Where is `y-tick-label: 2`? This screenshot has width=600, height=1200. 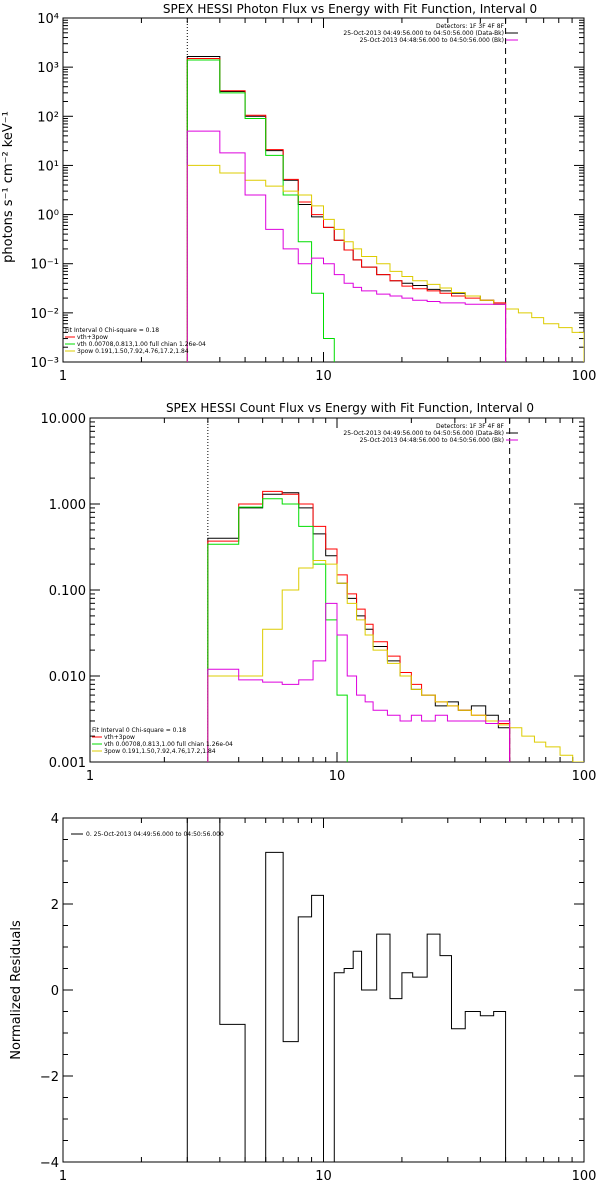 y-tick-label: 2 is located at coordinates (55, 905).